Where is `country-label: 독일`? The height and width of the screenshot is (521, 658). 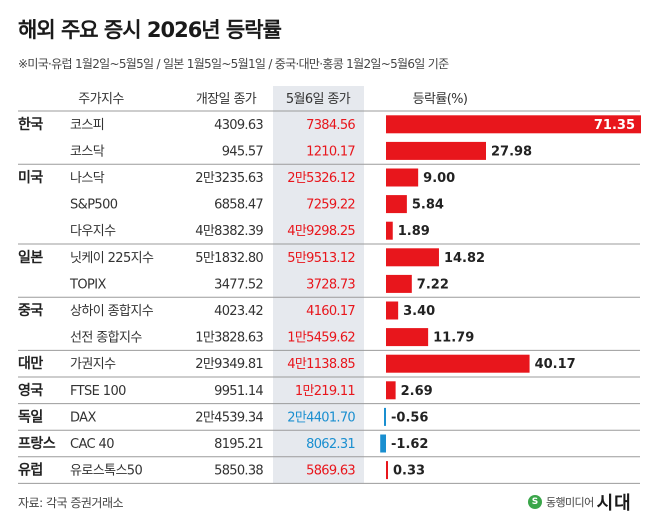 country-label: 독일 is located at coordinates (30, 417).